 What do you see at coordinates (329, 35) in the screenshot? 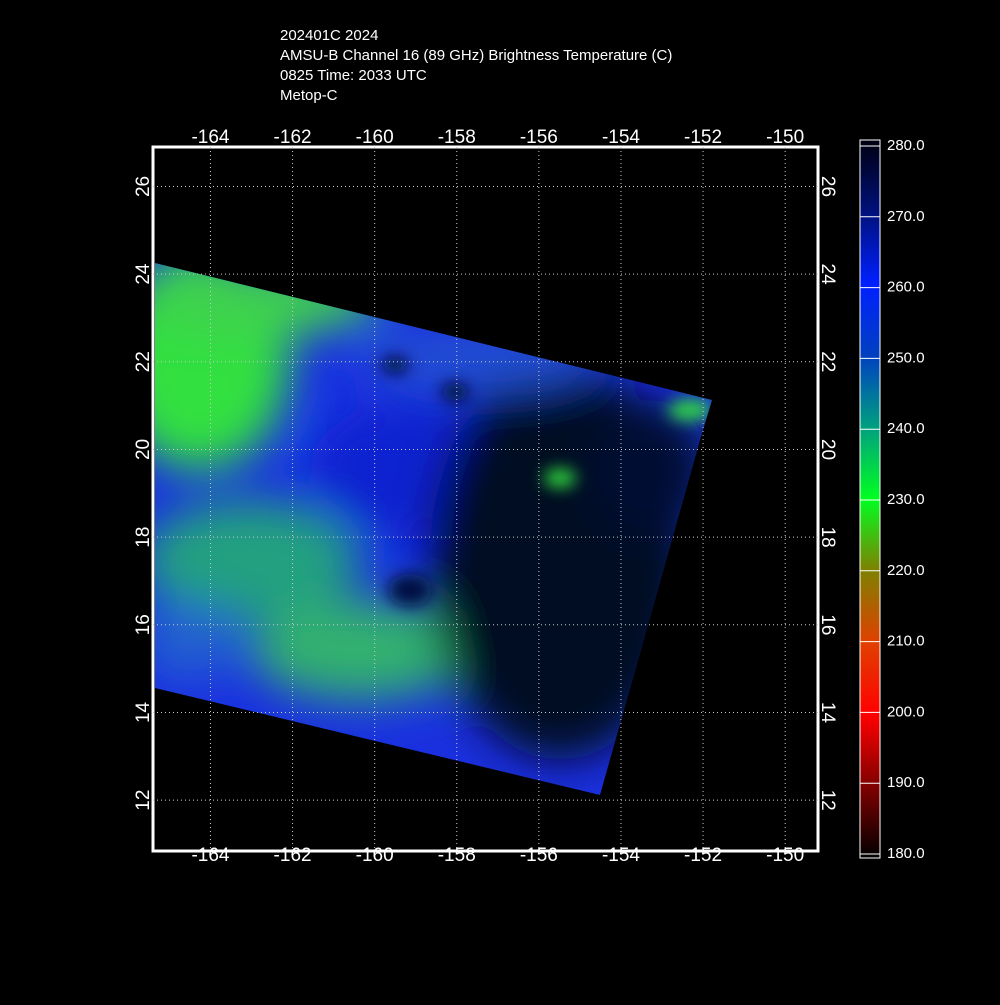
I see `header-line: 202401C 2024` at bounding box center [329, 35].